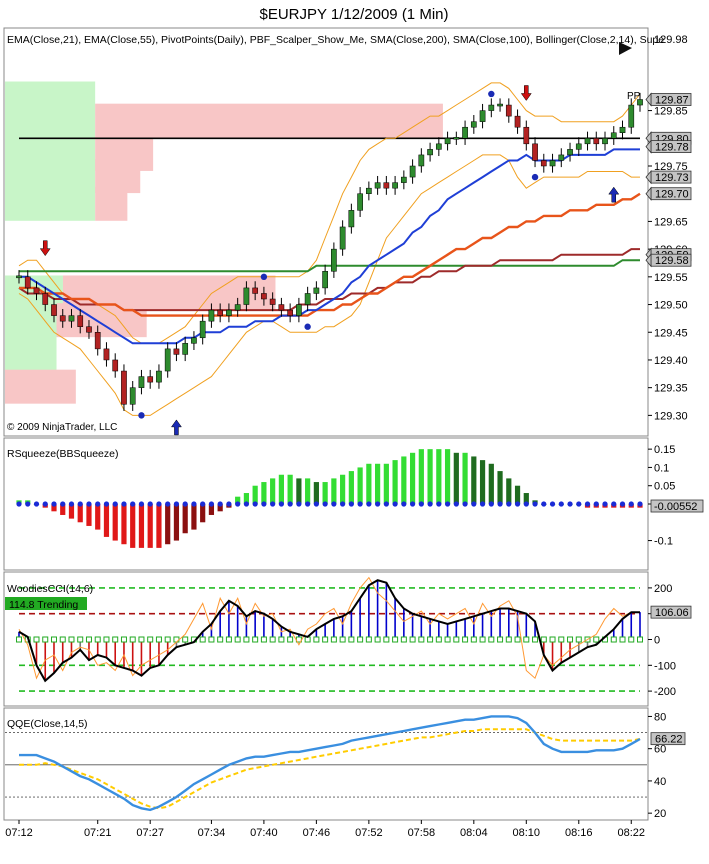 This screenshot has height=864, width=709. I want to click on chart-title: $EURJPY 1/12/2009 (1 Min), so click(354, 14).